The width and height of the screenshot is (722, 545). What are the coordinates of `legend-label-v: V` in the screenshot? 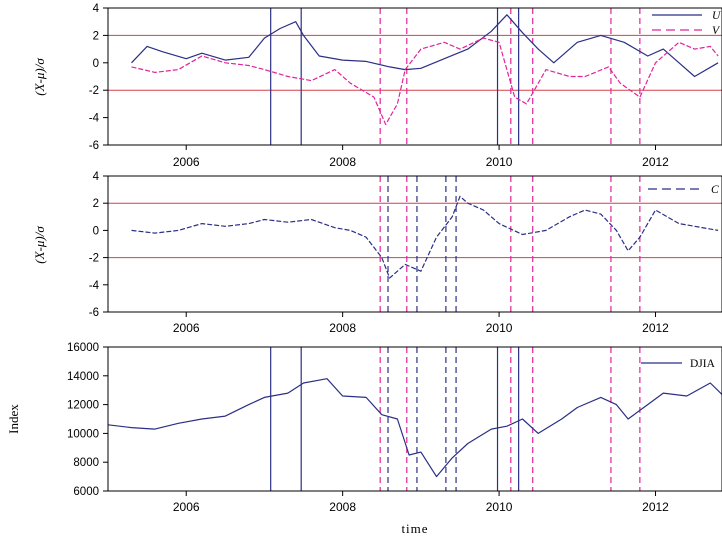 It's located at (716, 31).